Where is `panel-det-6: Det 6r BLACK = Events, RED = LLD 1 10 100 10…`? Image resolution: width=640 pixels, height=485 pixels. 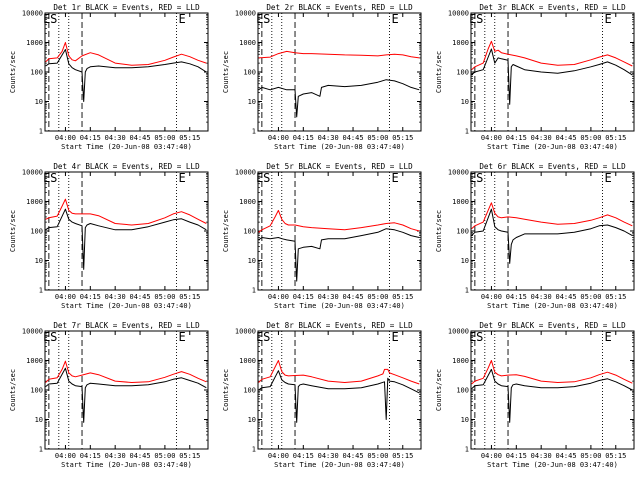
panel-det-6: Det 6r BLACK = Events, RED = LLD 1 10 100 10… is located at coordinates (535, 236).